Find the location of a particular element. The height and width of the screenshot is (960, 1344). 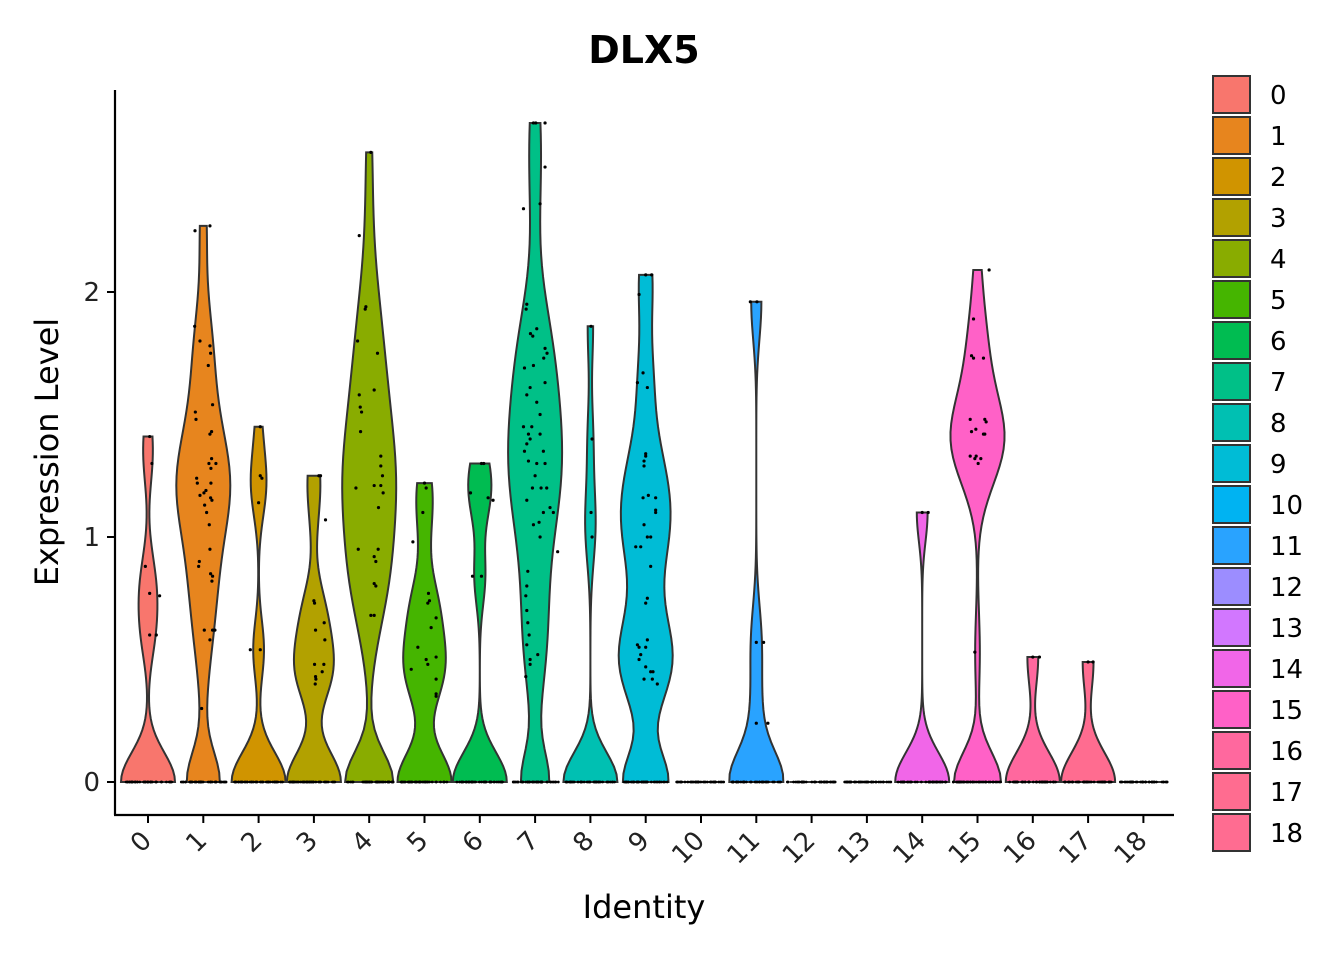

x-tick-label: 5 is located at coordinates (418, 842).